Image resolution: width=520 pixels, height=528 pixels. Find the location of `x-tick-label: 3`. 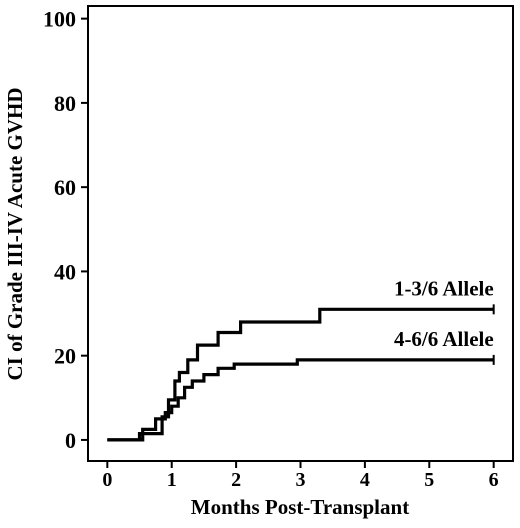

x-tick-label: 3 is located at coordinates (301, 480).